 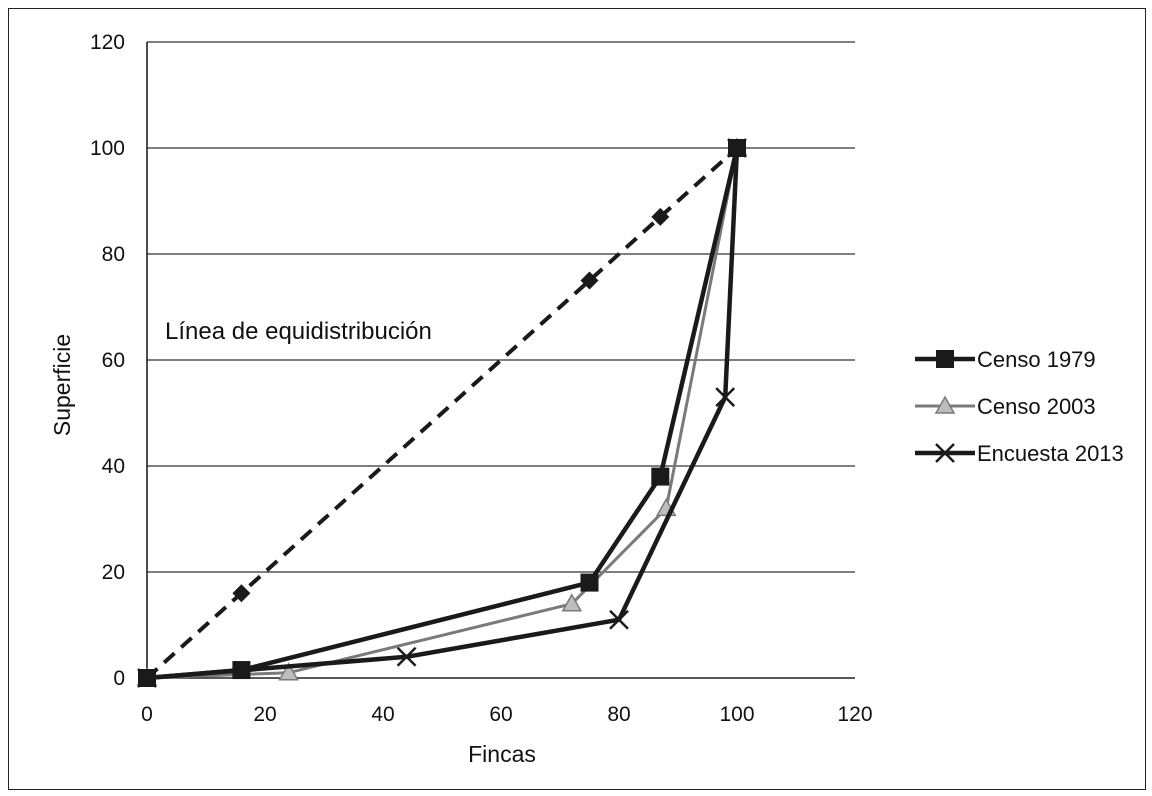 I want to click on y-tick-120: 120, so click(x=107, y=42).